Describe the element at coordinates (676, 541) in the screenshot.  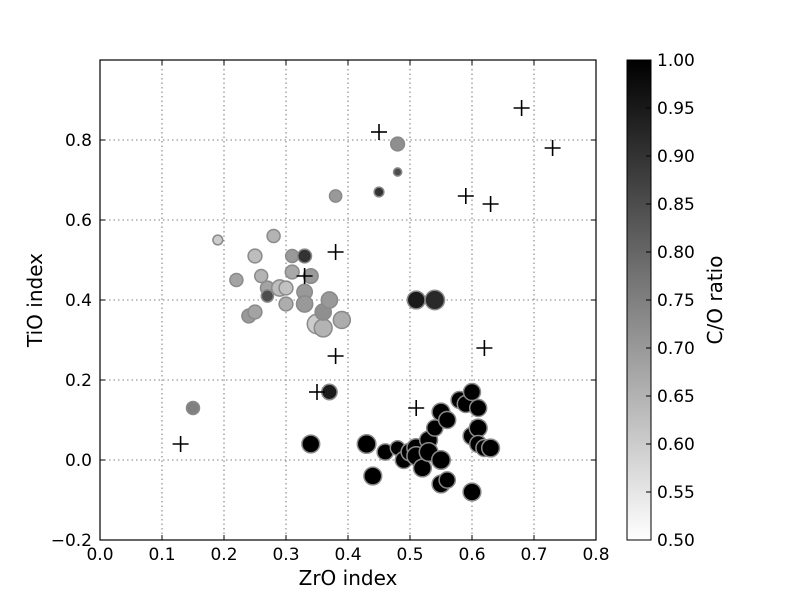
I see `colorbar-tick-label: 0.50` at that location.